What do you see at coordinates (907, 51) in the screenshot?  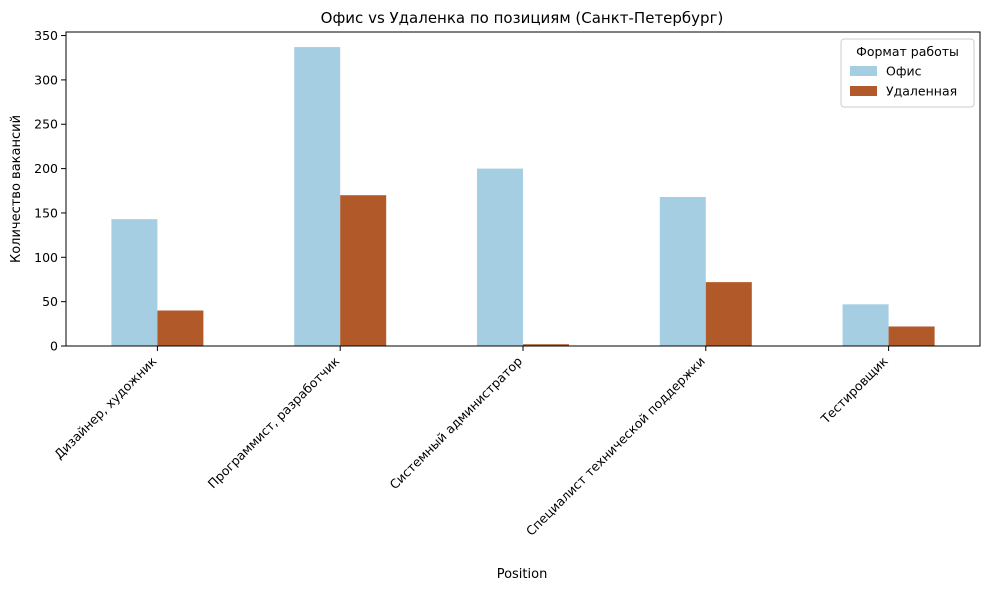 I see `legend-title: Формат работы` at bounding box center [907, 51].